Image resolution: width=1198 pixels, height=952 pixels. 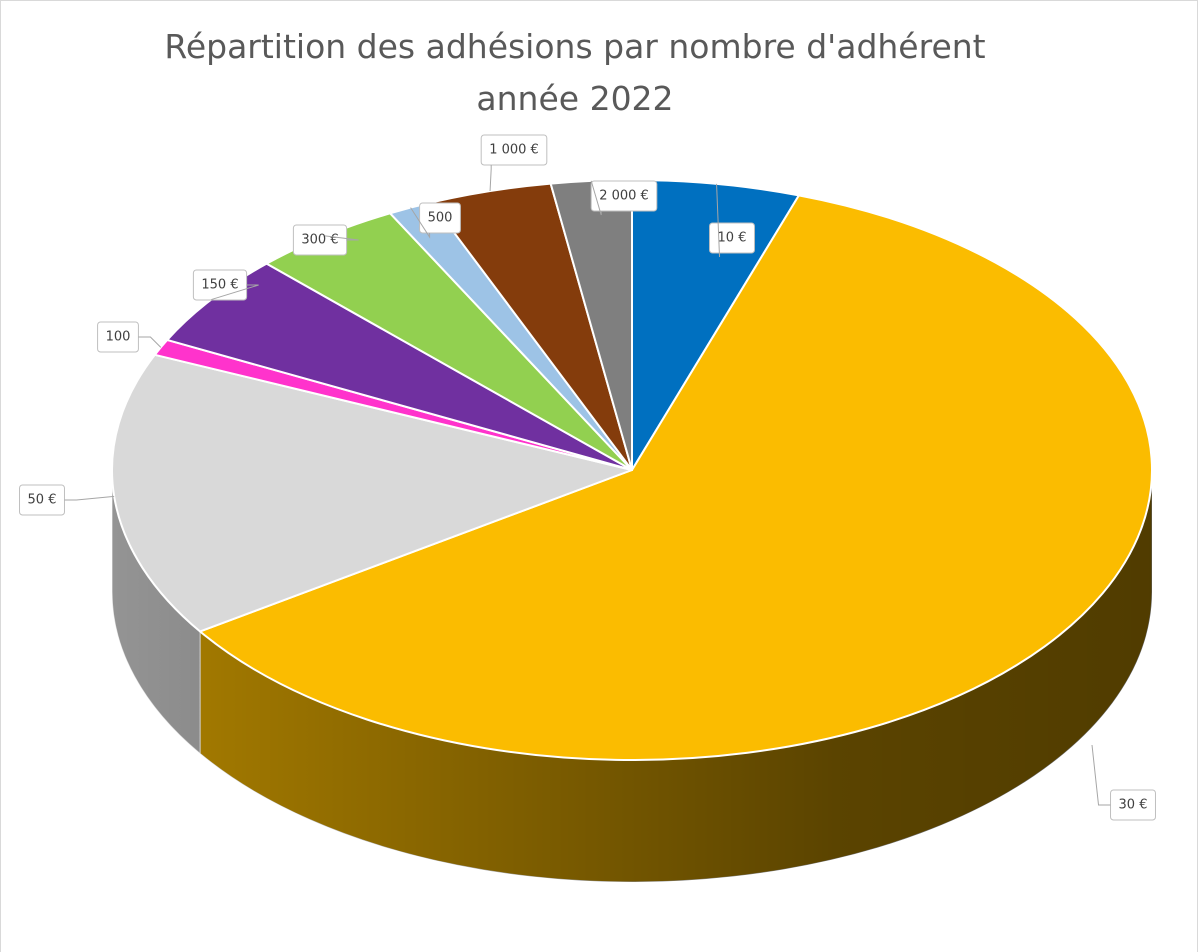 I want to click on data-label: 2 000 €, so click(x=624, y=196).